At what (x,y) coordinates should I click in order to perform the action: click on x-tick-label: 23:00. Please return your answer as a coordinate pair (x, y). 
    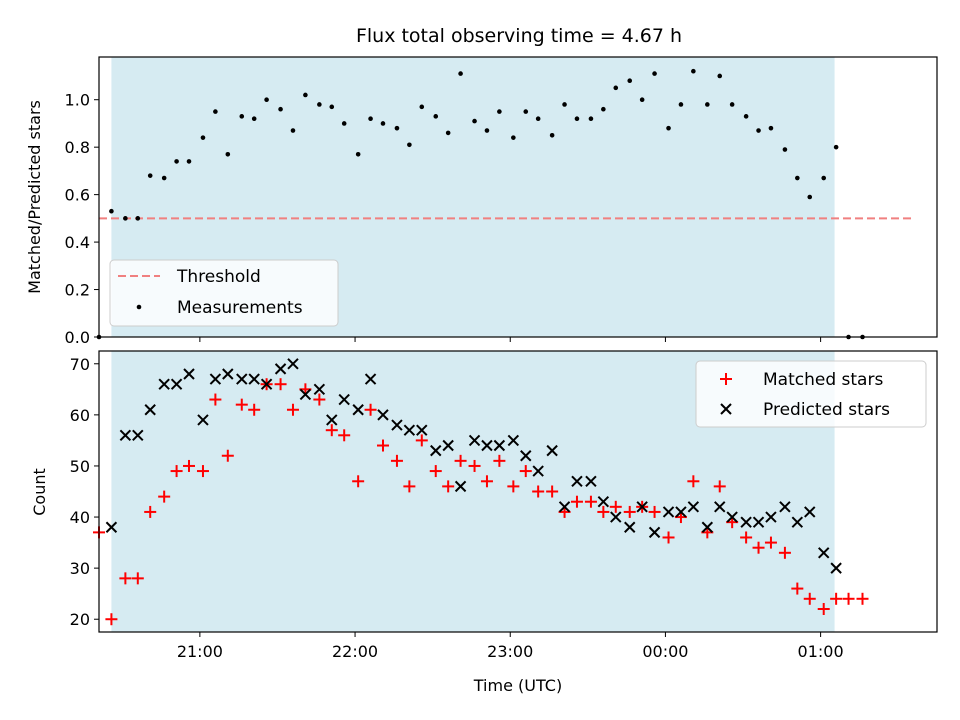
    Looking at the image, I should click on (510, 651).